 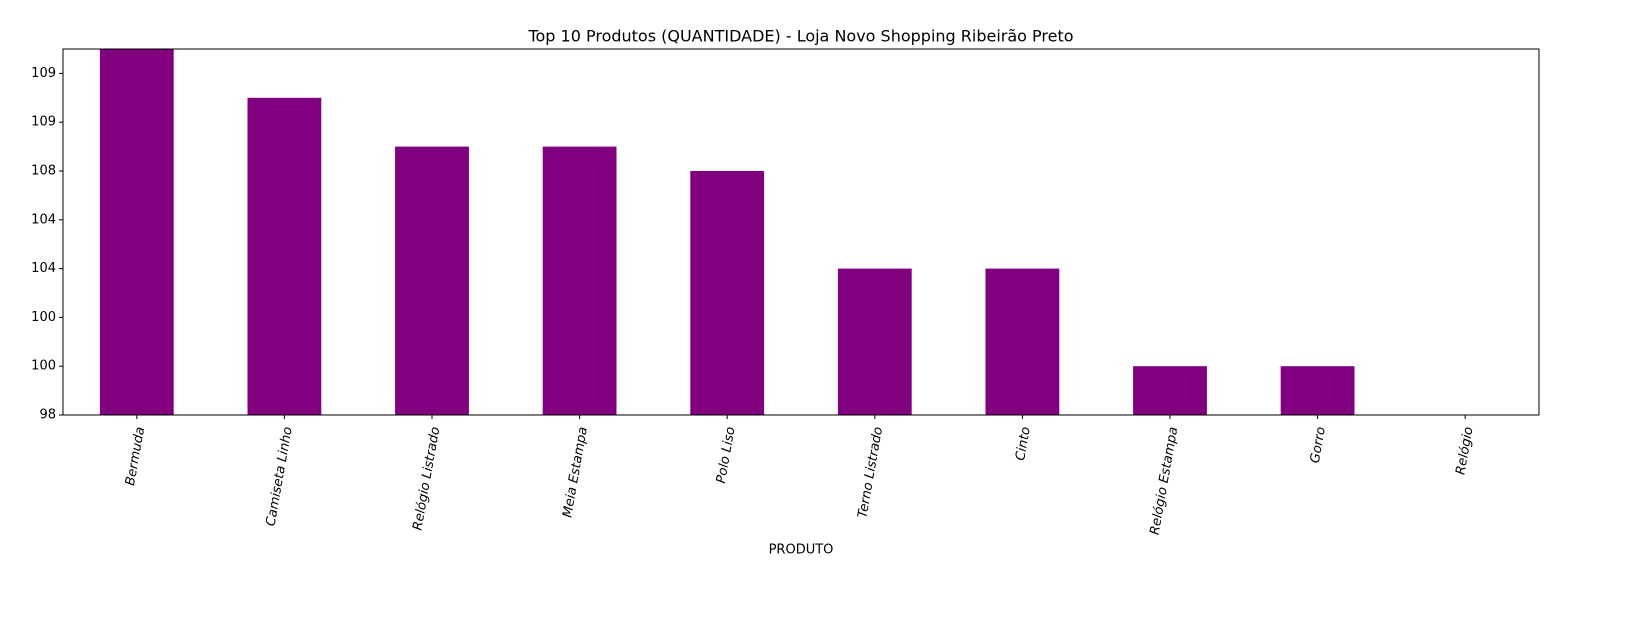 I want to click on x-tick-label: Meia Estampa, so click(x=575, y=472).